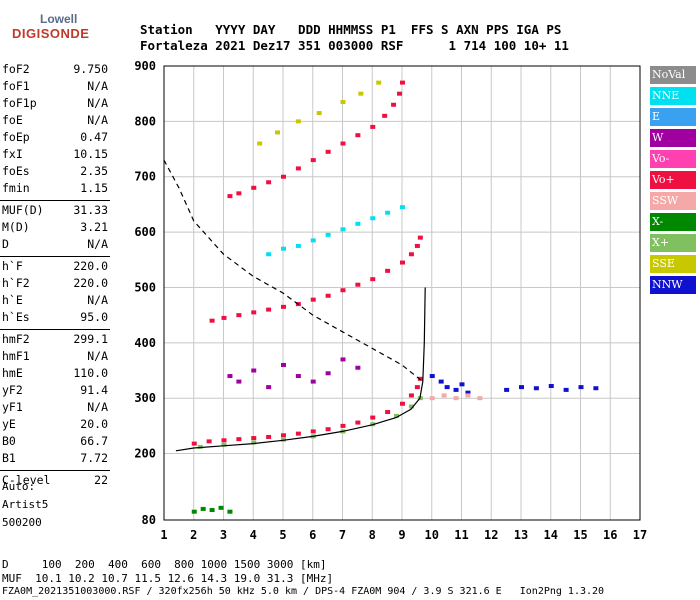 The height and width of the screenshot is (600, 700). Describe the element at coordinates (145, 287) in the screenshot. I see `y-tick-label: 500` at that location.